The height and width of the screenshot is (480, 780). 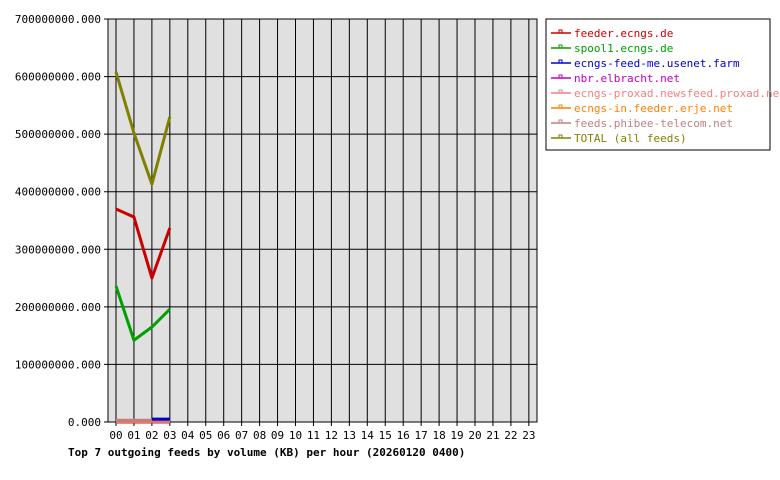 What do you see at coordinates (528, 435) in the screenshot?
I see `x-tick-label: 23` at bounding box center [528, 435].